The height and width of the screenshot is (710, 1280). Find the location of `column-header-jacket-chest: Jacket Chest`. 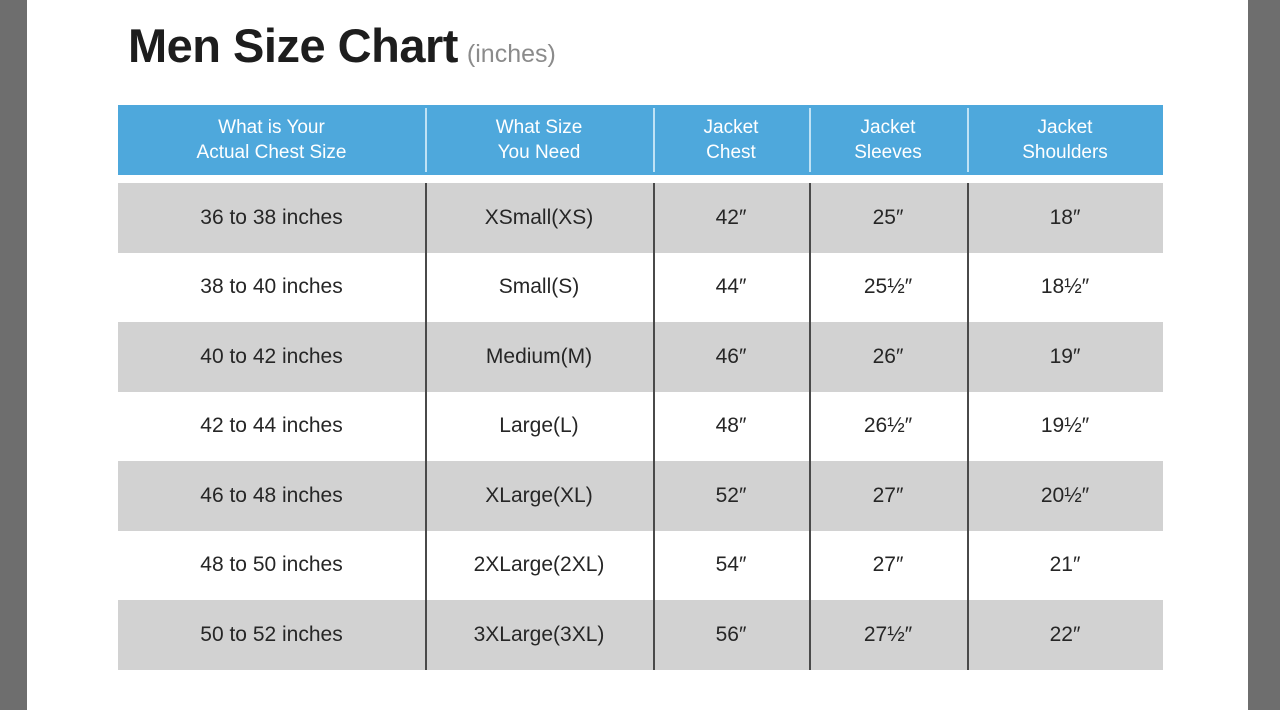

column-header-jacket-chest: Jacket Chest is located at coordinates (731, 140).